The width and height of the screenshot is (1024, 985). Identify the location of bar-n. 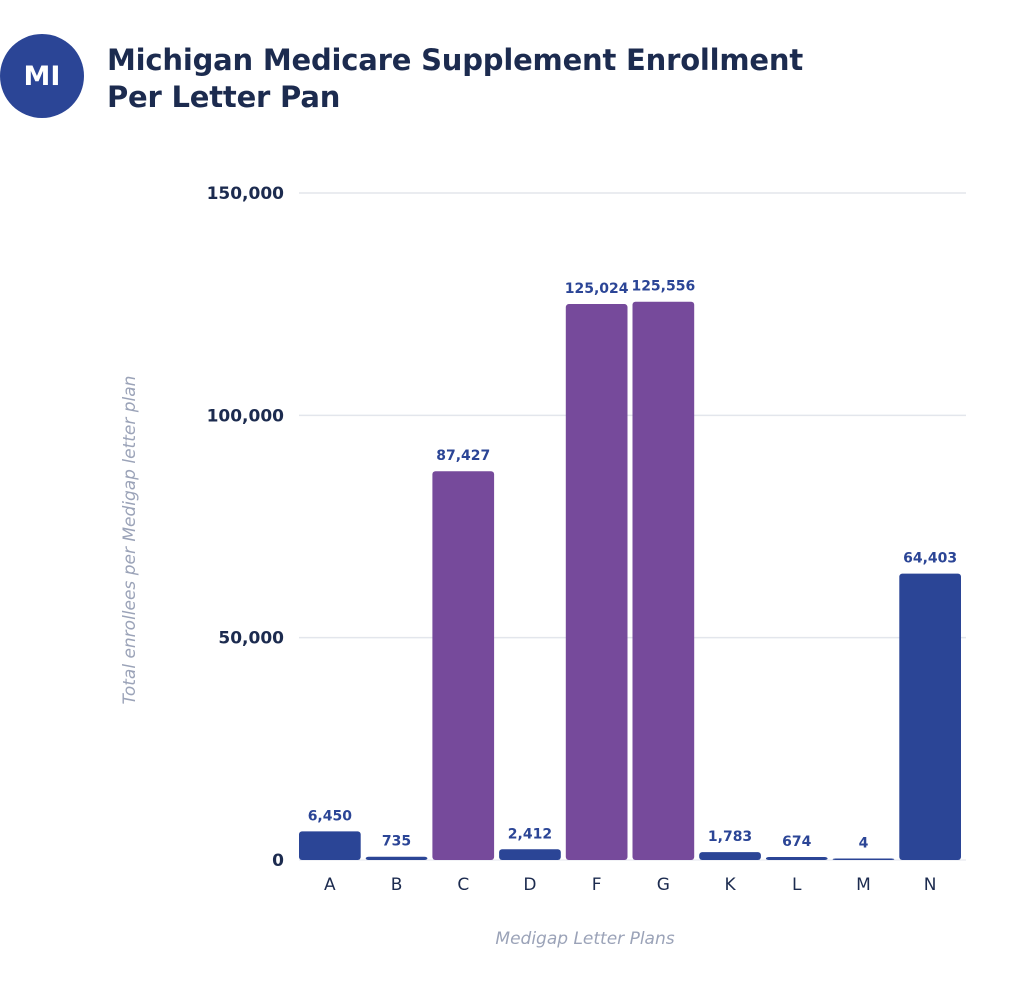
(930, 716).